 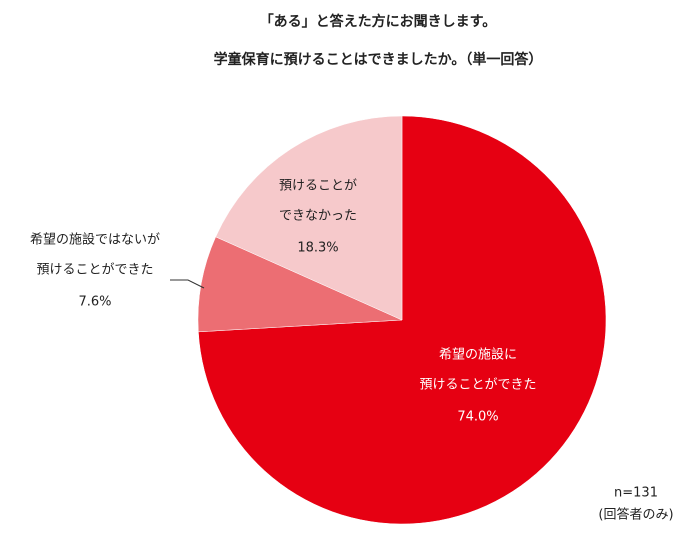 What do you see at coordinates (187, 284) in the screenshot?
I see `leader-line` at bounding box center [187, 284].